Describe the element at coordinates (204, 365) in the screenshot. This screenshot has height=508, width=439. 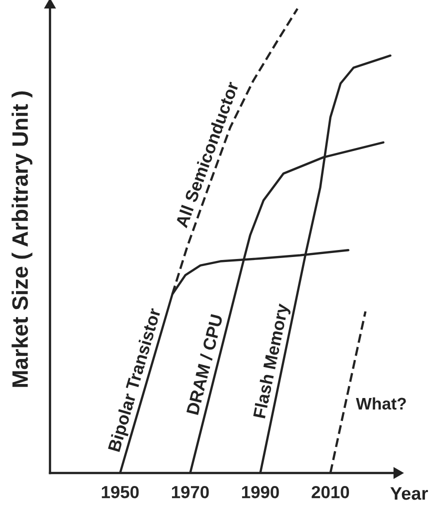
I see `text: DRAM / CPU` at that location.